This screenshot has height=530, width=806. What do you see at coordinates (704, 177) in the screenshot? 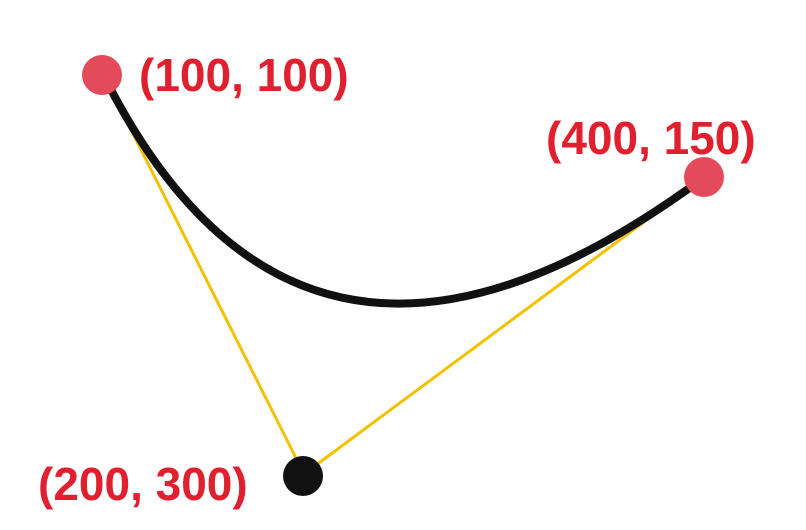
I see `end-point-marker` at bounding box center [704, 177].